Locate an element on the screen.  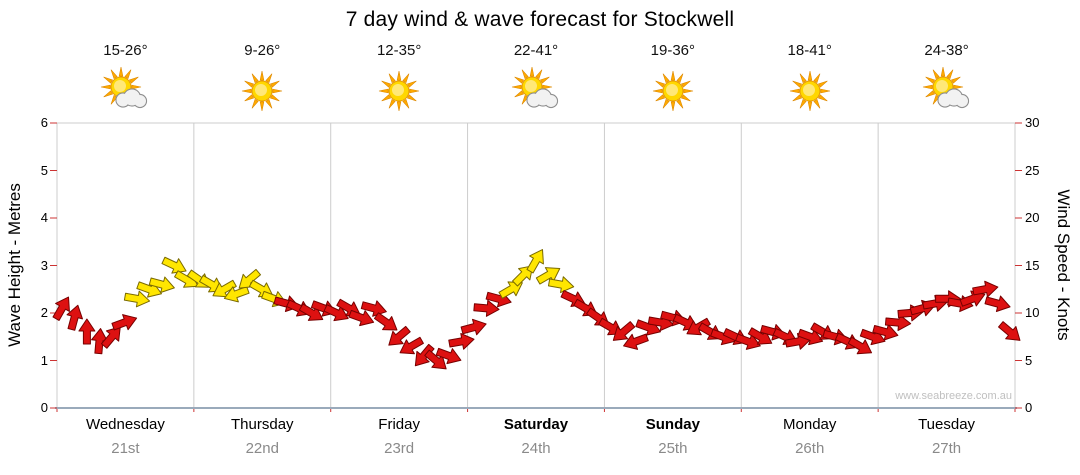
left-tick-label: 0 is located at coordinates (44, 407).